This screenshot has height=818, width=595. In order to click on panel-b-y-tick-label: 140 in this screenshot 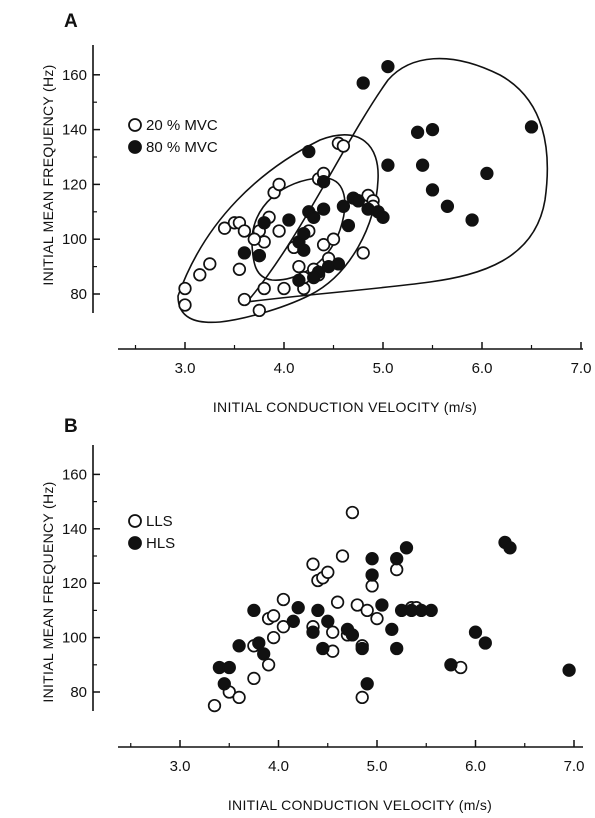, I will do `click(74, 529)`.